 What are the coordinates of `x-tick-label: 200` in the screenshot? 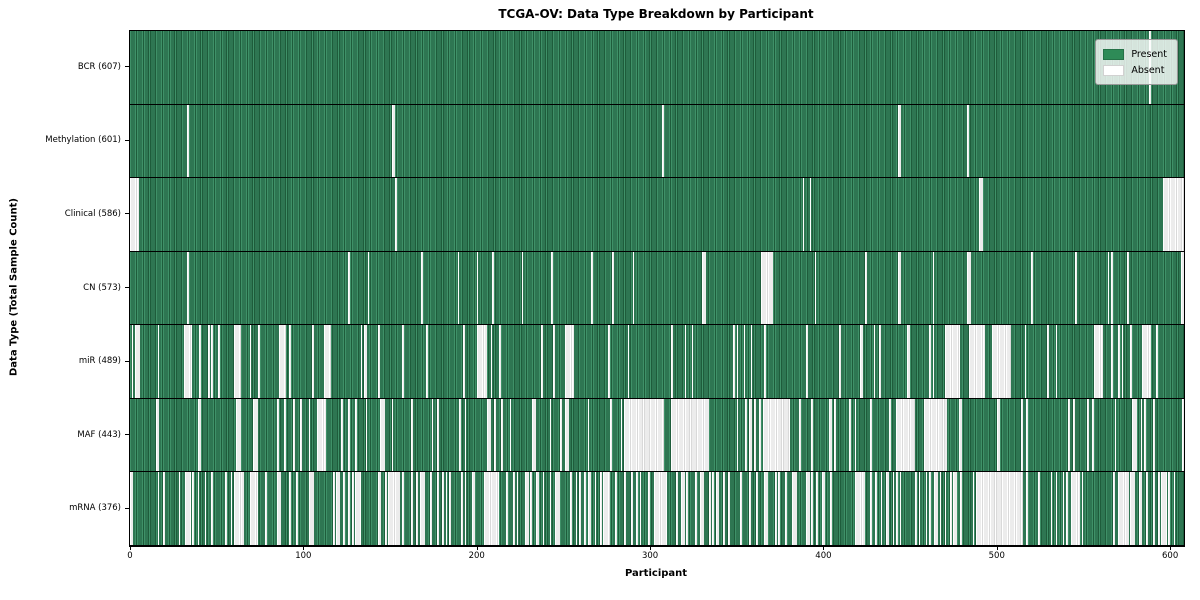 It's located at (476, 556).